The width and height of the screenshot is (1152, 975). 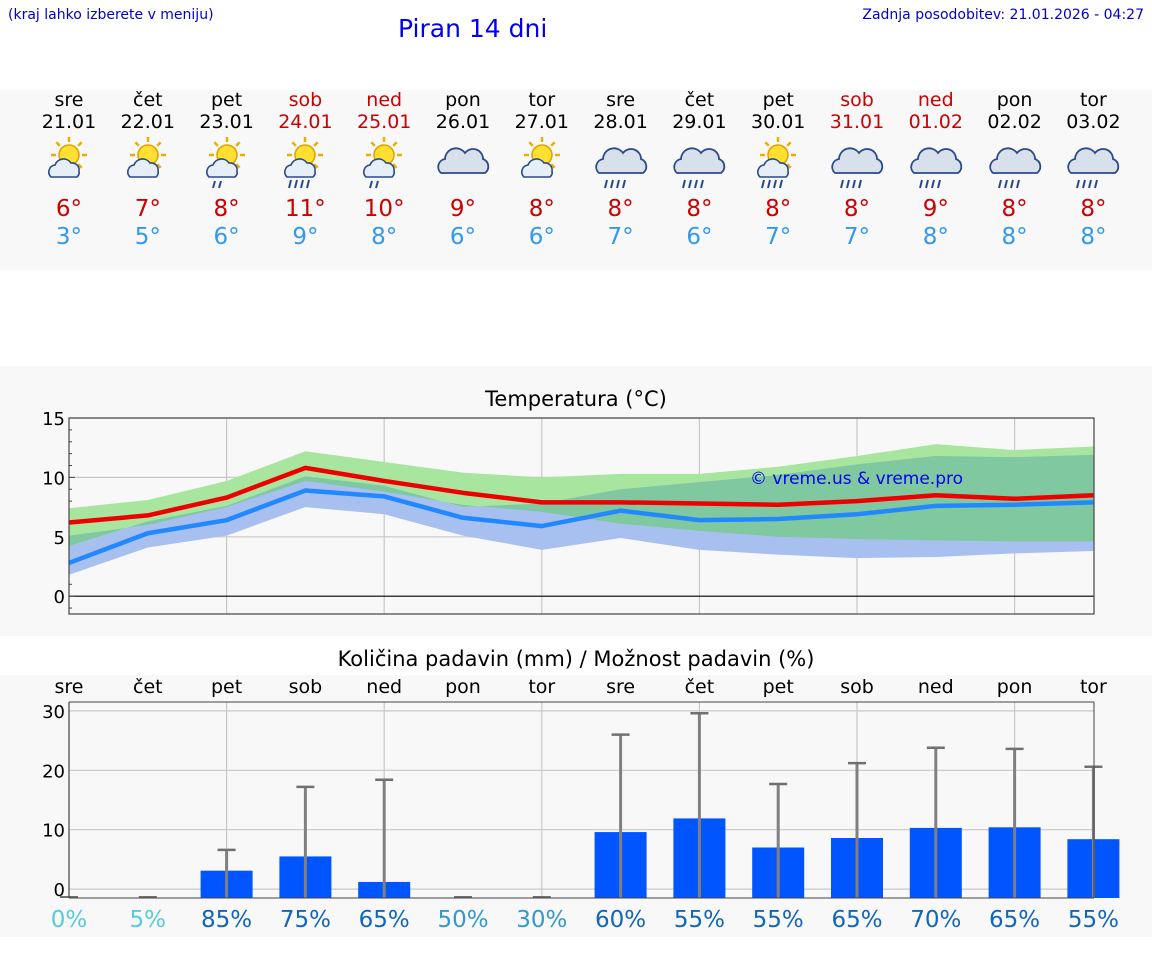 I want to click on watermark-text: © vreme.us & vreme.pro, so click(x=856, y=479).